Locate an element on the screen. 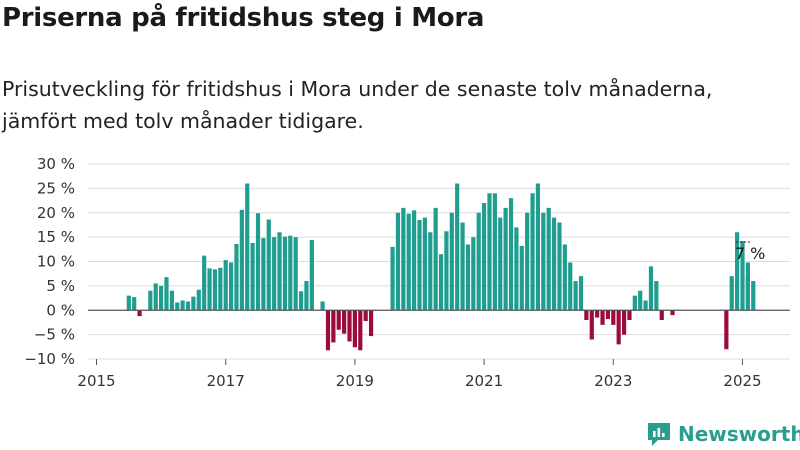 This screenshot has width=800, height=450. annotation-label: 7 % is located at coordinates (750, 253).